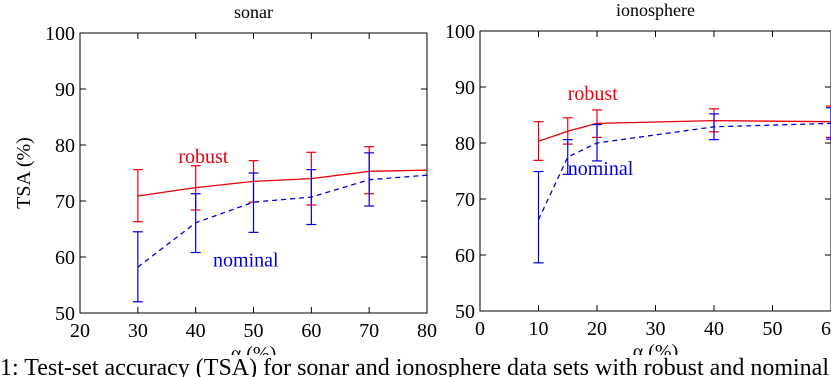 The image size is (831, 377). What do you see at coordinates (369, 331) in the screenshot?
I see `x-tick-label: 70` at bounding box center [369, 331].